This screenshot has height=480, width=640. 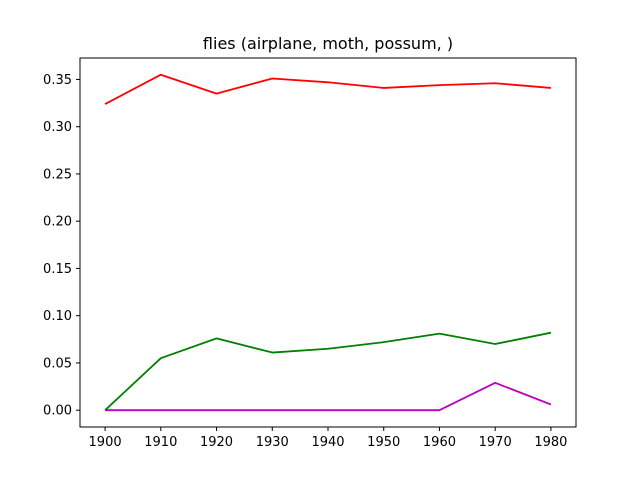 What do you see at coordinates (57, 363) in the screenshot?
I see `y-tick-label: 0.05` at bounding box center [57, 363].